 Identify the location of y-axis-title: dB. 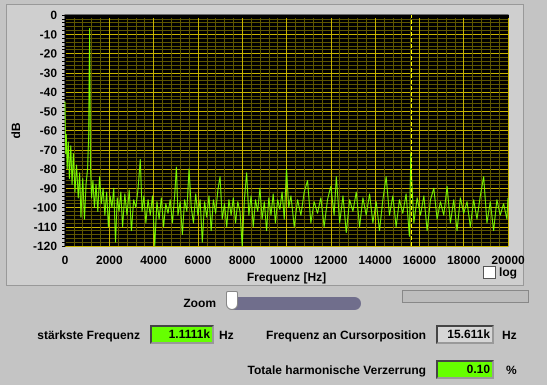
(16, 130).